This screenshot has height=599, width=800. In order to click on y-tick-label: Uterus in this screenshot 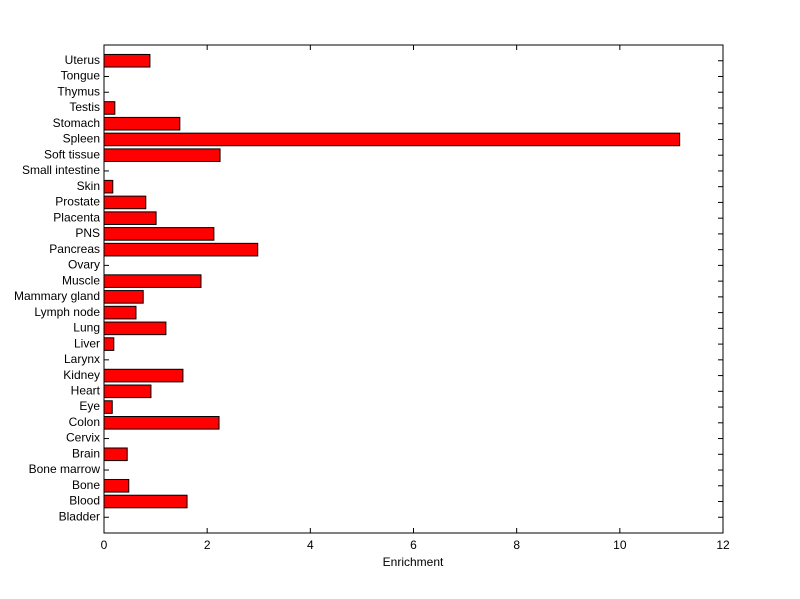, I will do `click(82, 60)`.